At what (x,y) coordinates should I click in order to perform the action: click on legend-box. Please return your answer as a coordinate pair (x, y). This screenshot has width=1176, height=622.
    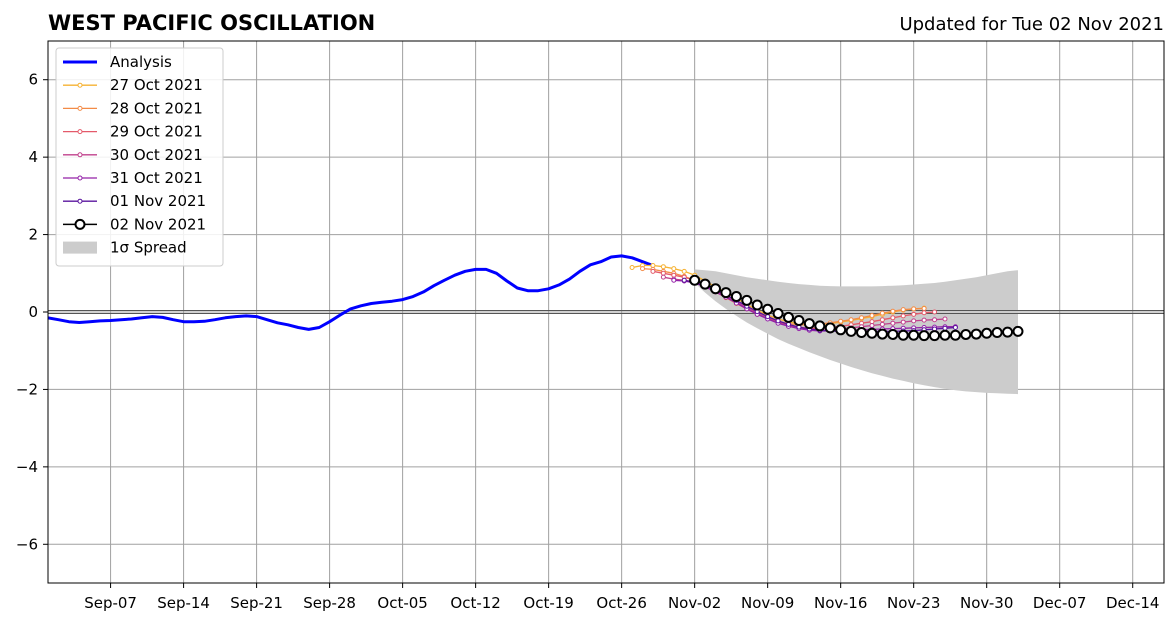
    Looking at the image, I should click on (139, 157).